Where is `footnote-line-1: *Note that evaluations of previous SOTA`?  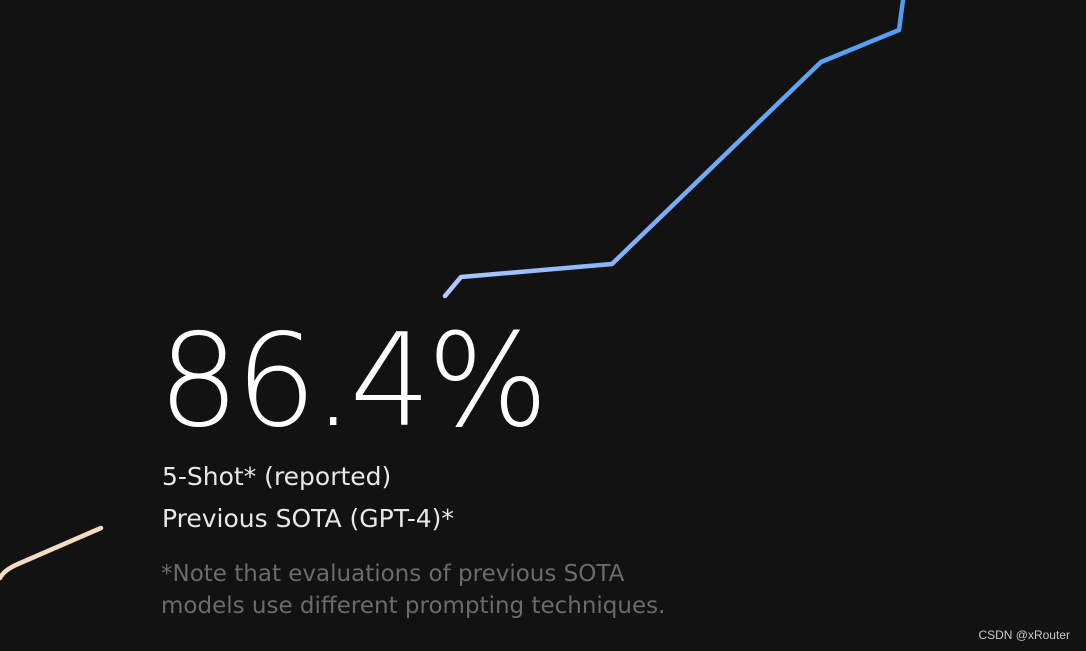 footnote-line-1: *Note that evaluations of previous SOTA is located at coordinates (393, 574).